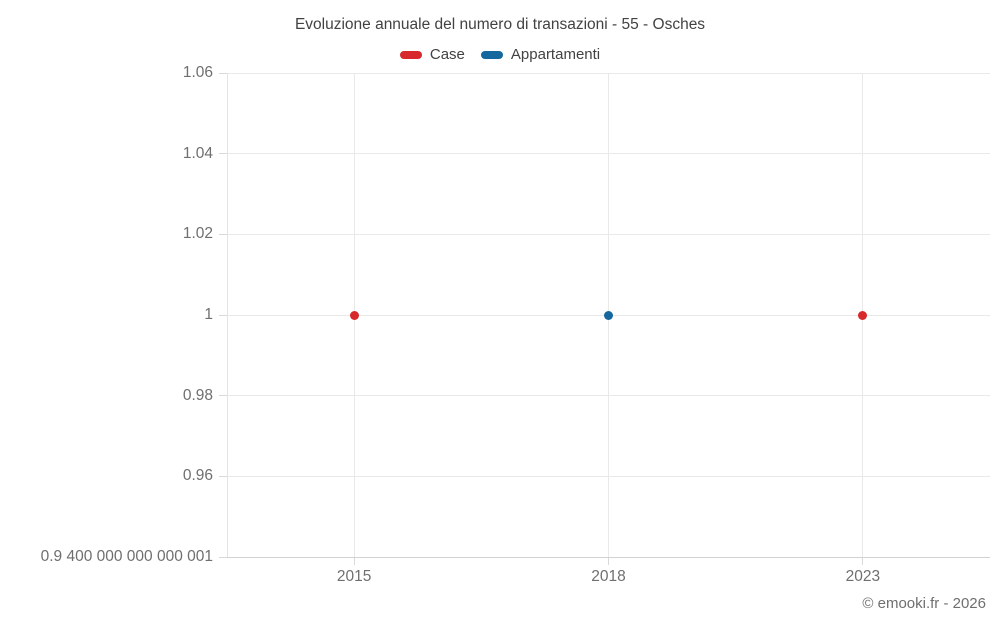 The image size is (1000, 625). Describe the element at coordinates (555, 54) in the screenshot. I see `appartamenti-series-label: Appartamenti` at that location.